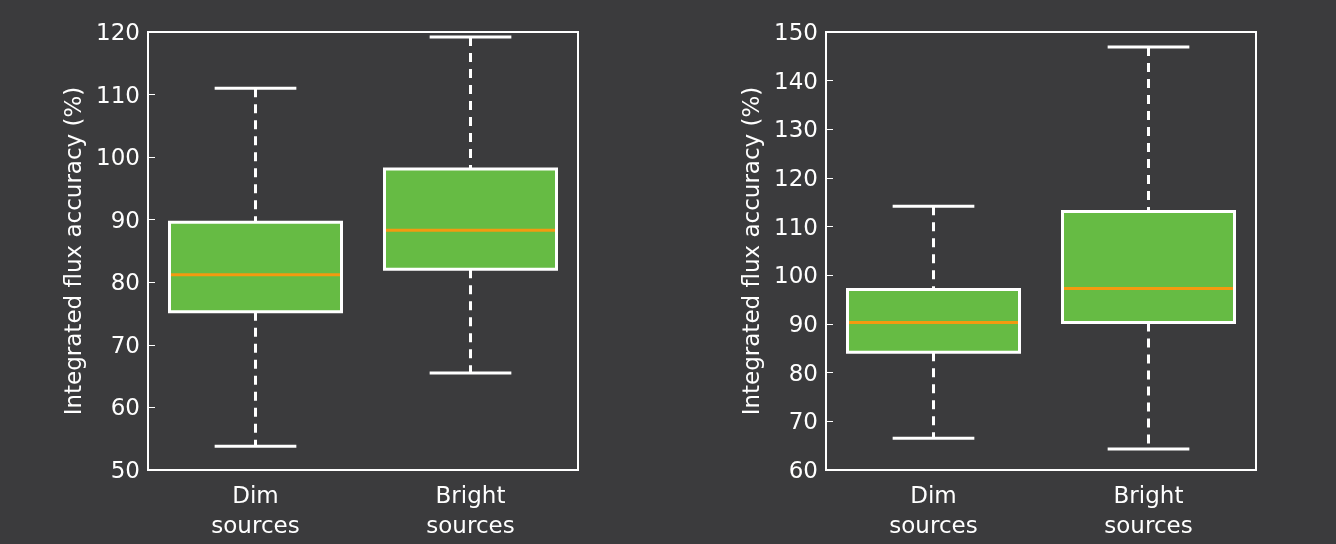 Image resolution: width=1336 pixels, height=544 pixels. I want to click on y-tick-label: 50, so click(125, 470).